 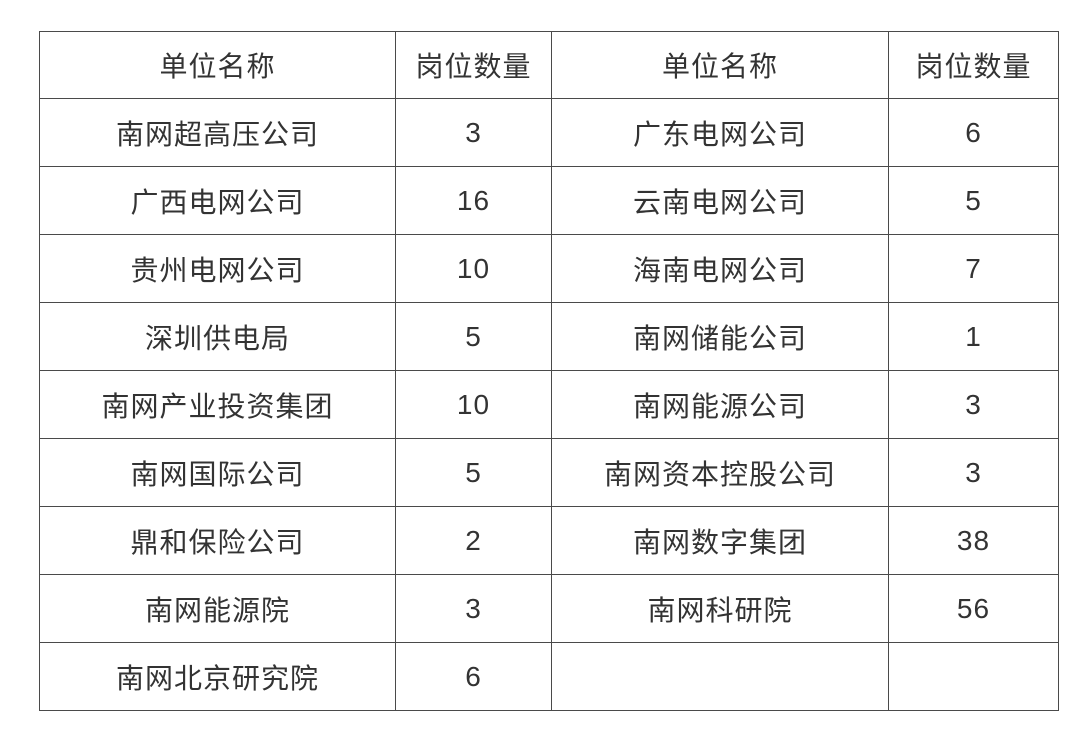 I want to click on table-row: 南网产业投资集团 10 南网能源公司 3, so click(x=549, y=404).